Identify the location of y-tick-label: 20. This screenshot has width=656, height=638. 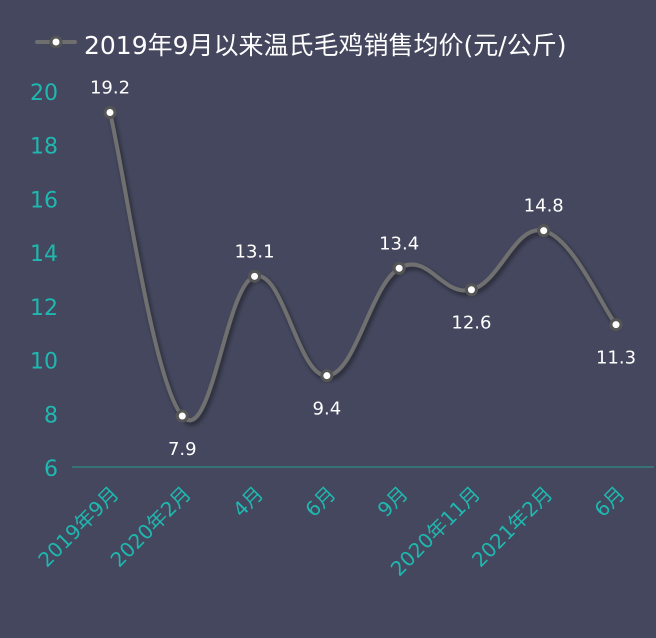
(44, 93).